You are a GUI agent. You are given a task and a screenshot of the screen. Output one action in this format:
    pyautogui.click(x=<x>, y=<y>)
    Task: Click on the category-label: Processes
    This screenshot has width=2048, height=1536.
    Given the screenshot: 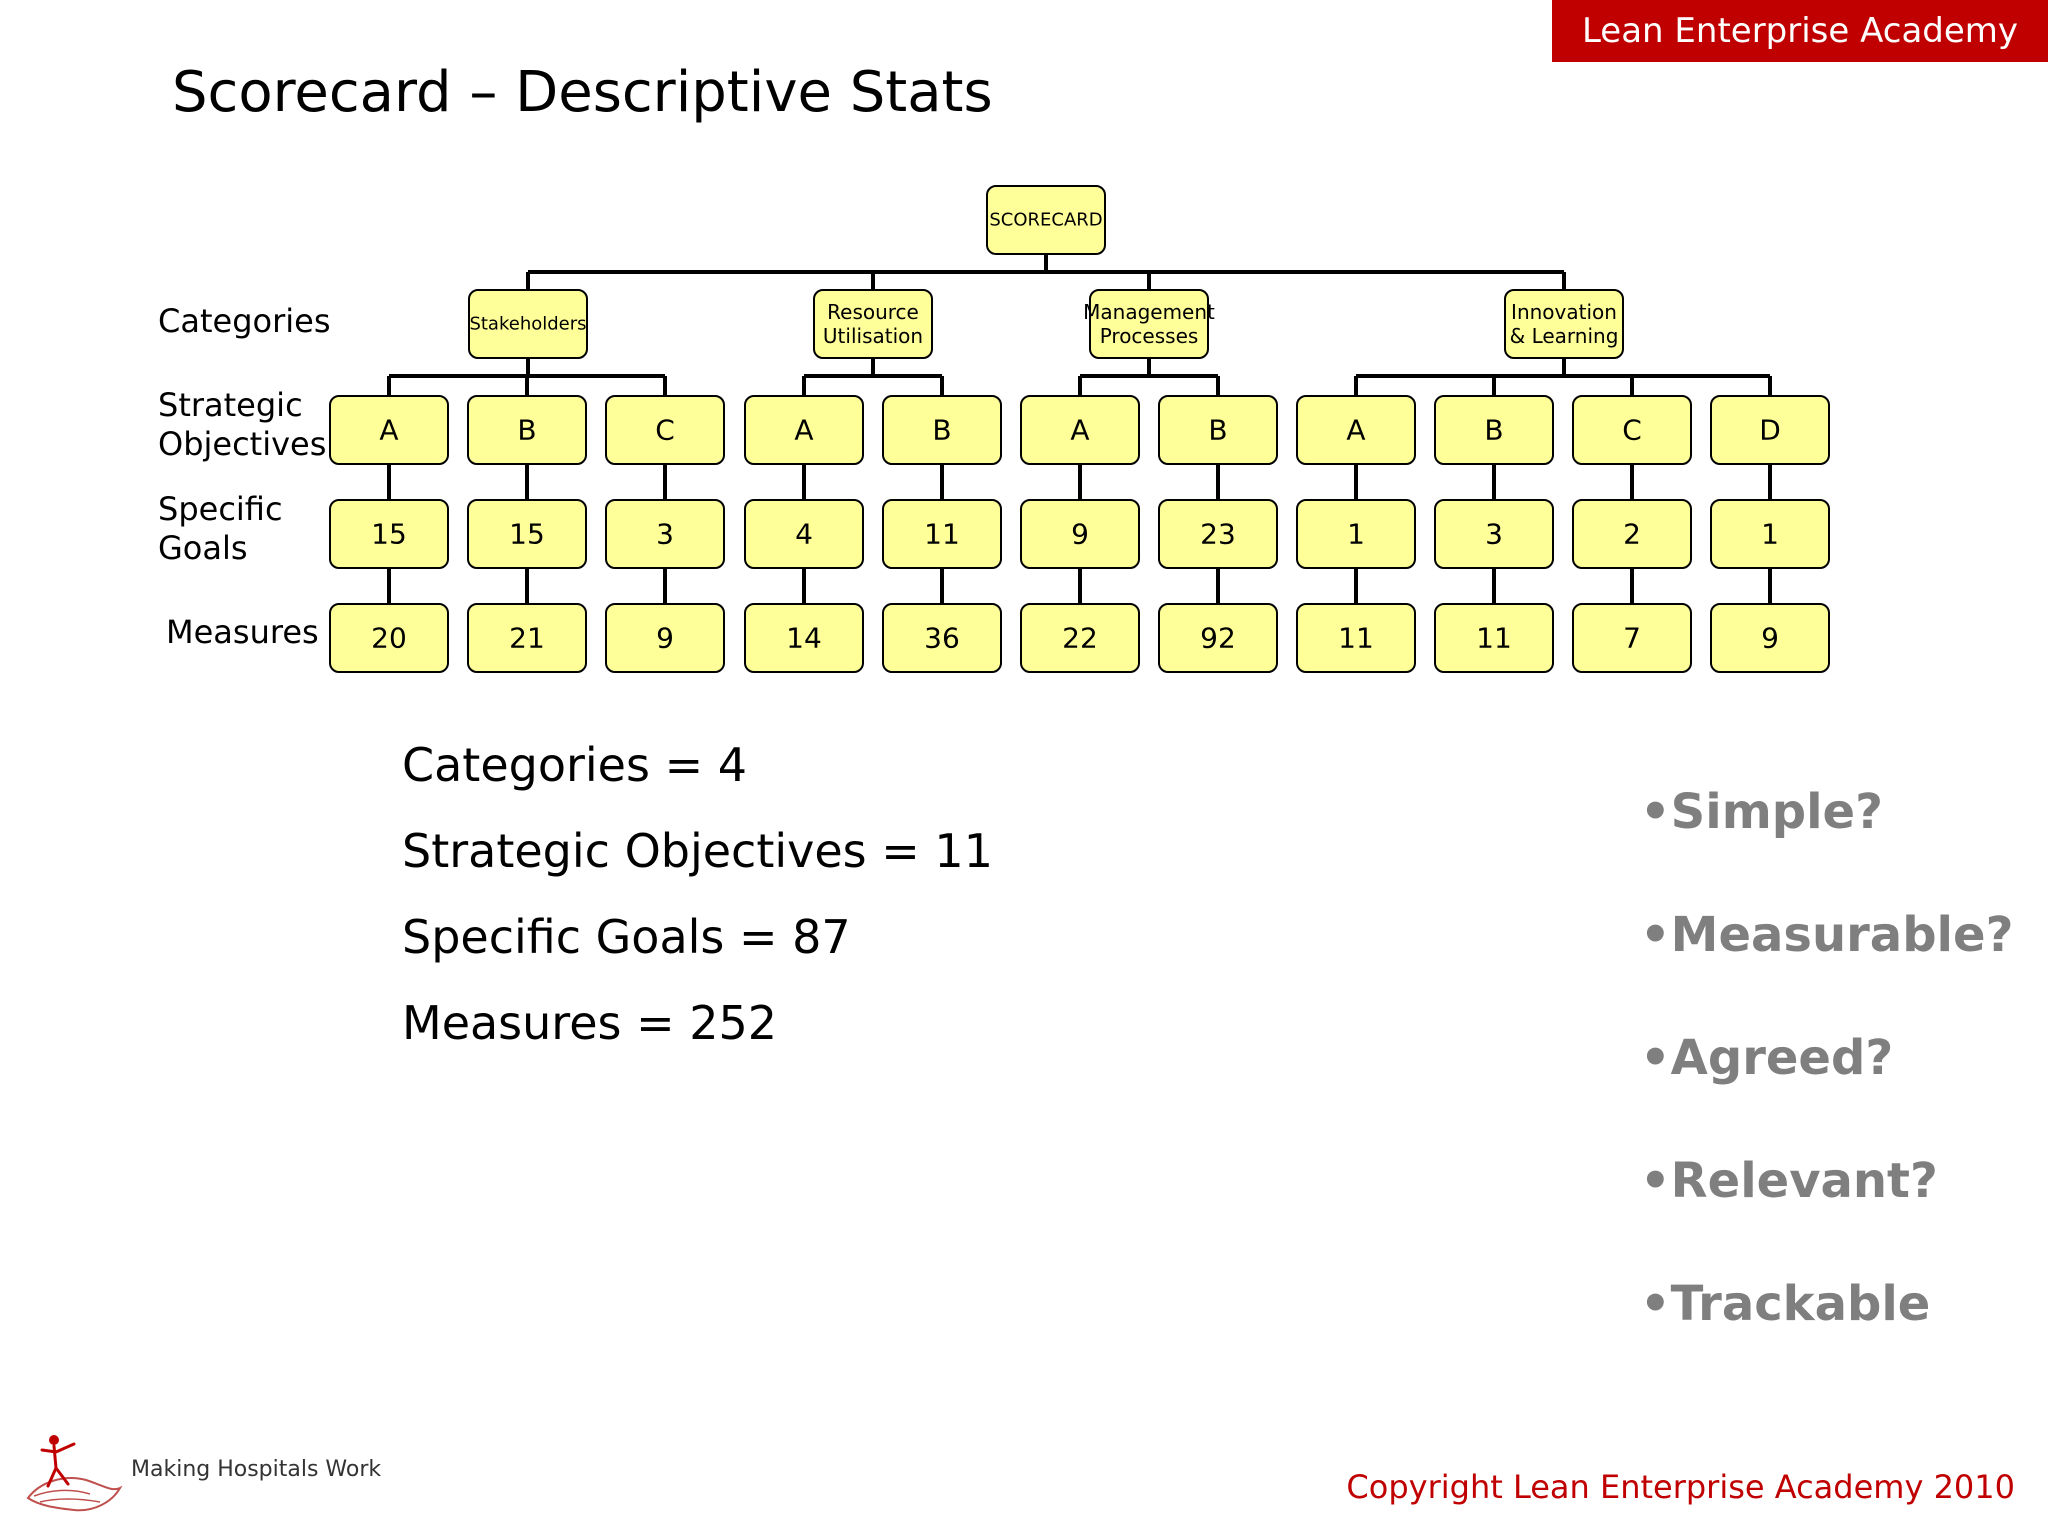 What is the action you would take?
    pyautogui.click(x=1149, y=336)
    